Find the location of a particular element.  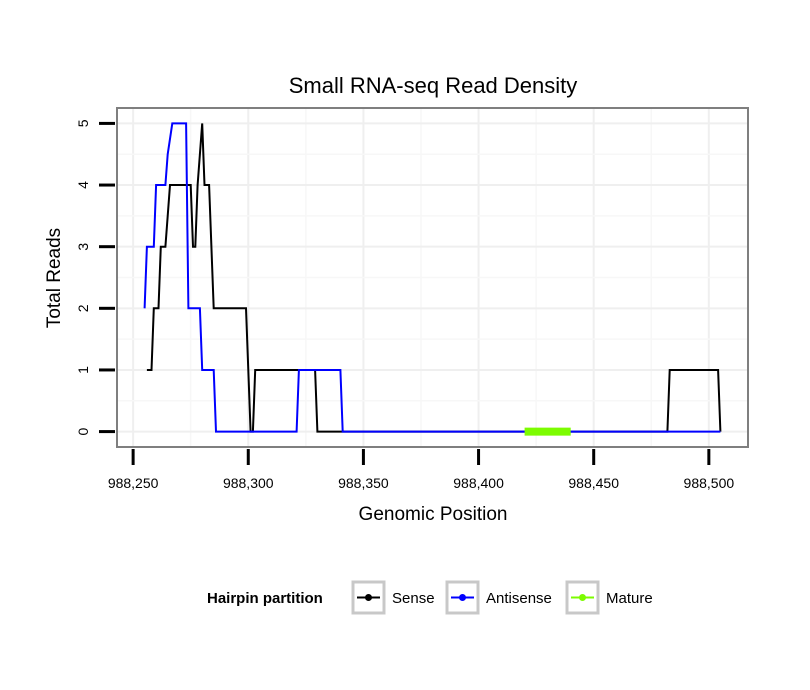

y-tick-label: 4 is located at coordinates (83, 185).